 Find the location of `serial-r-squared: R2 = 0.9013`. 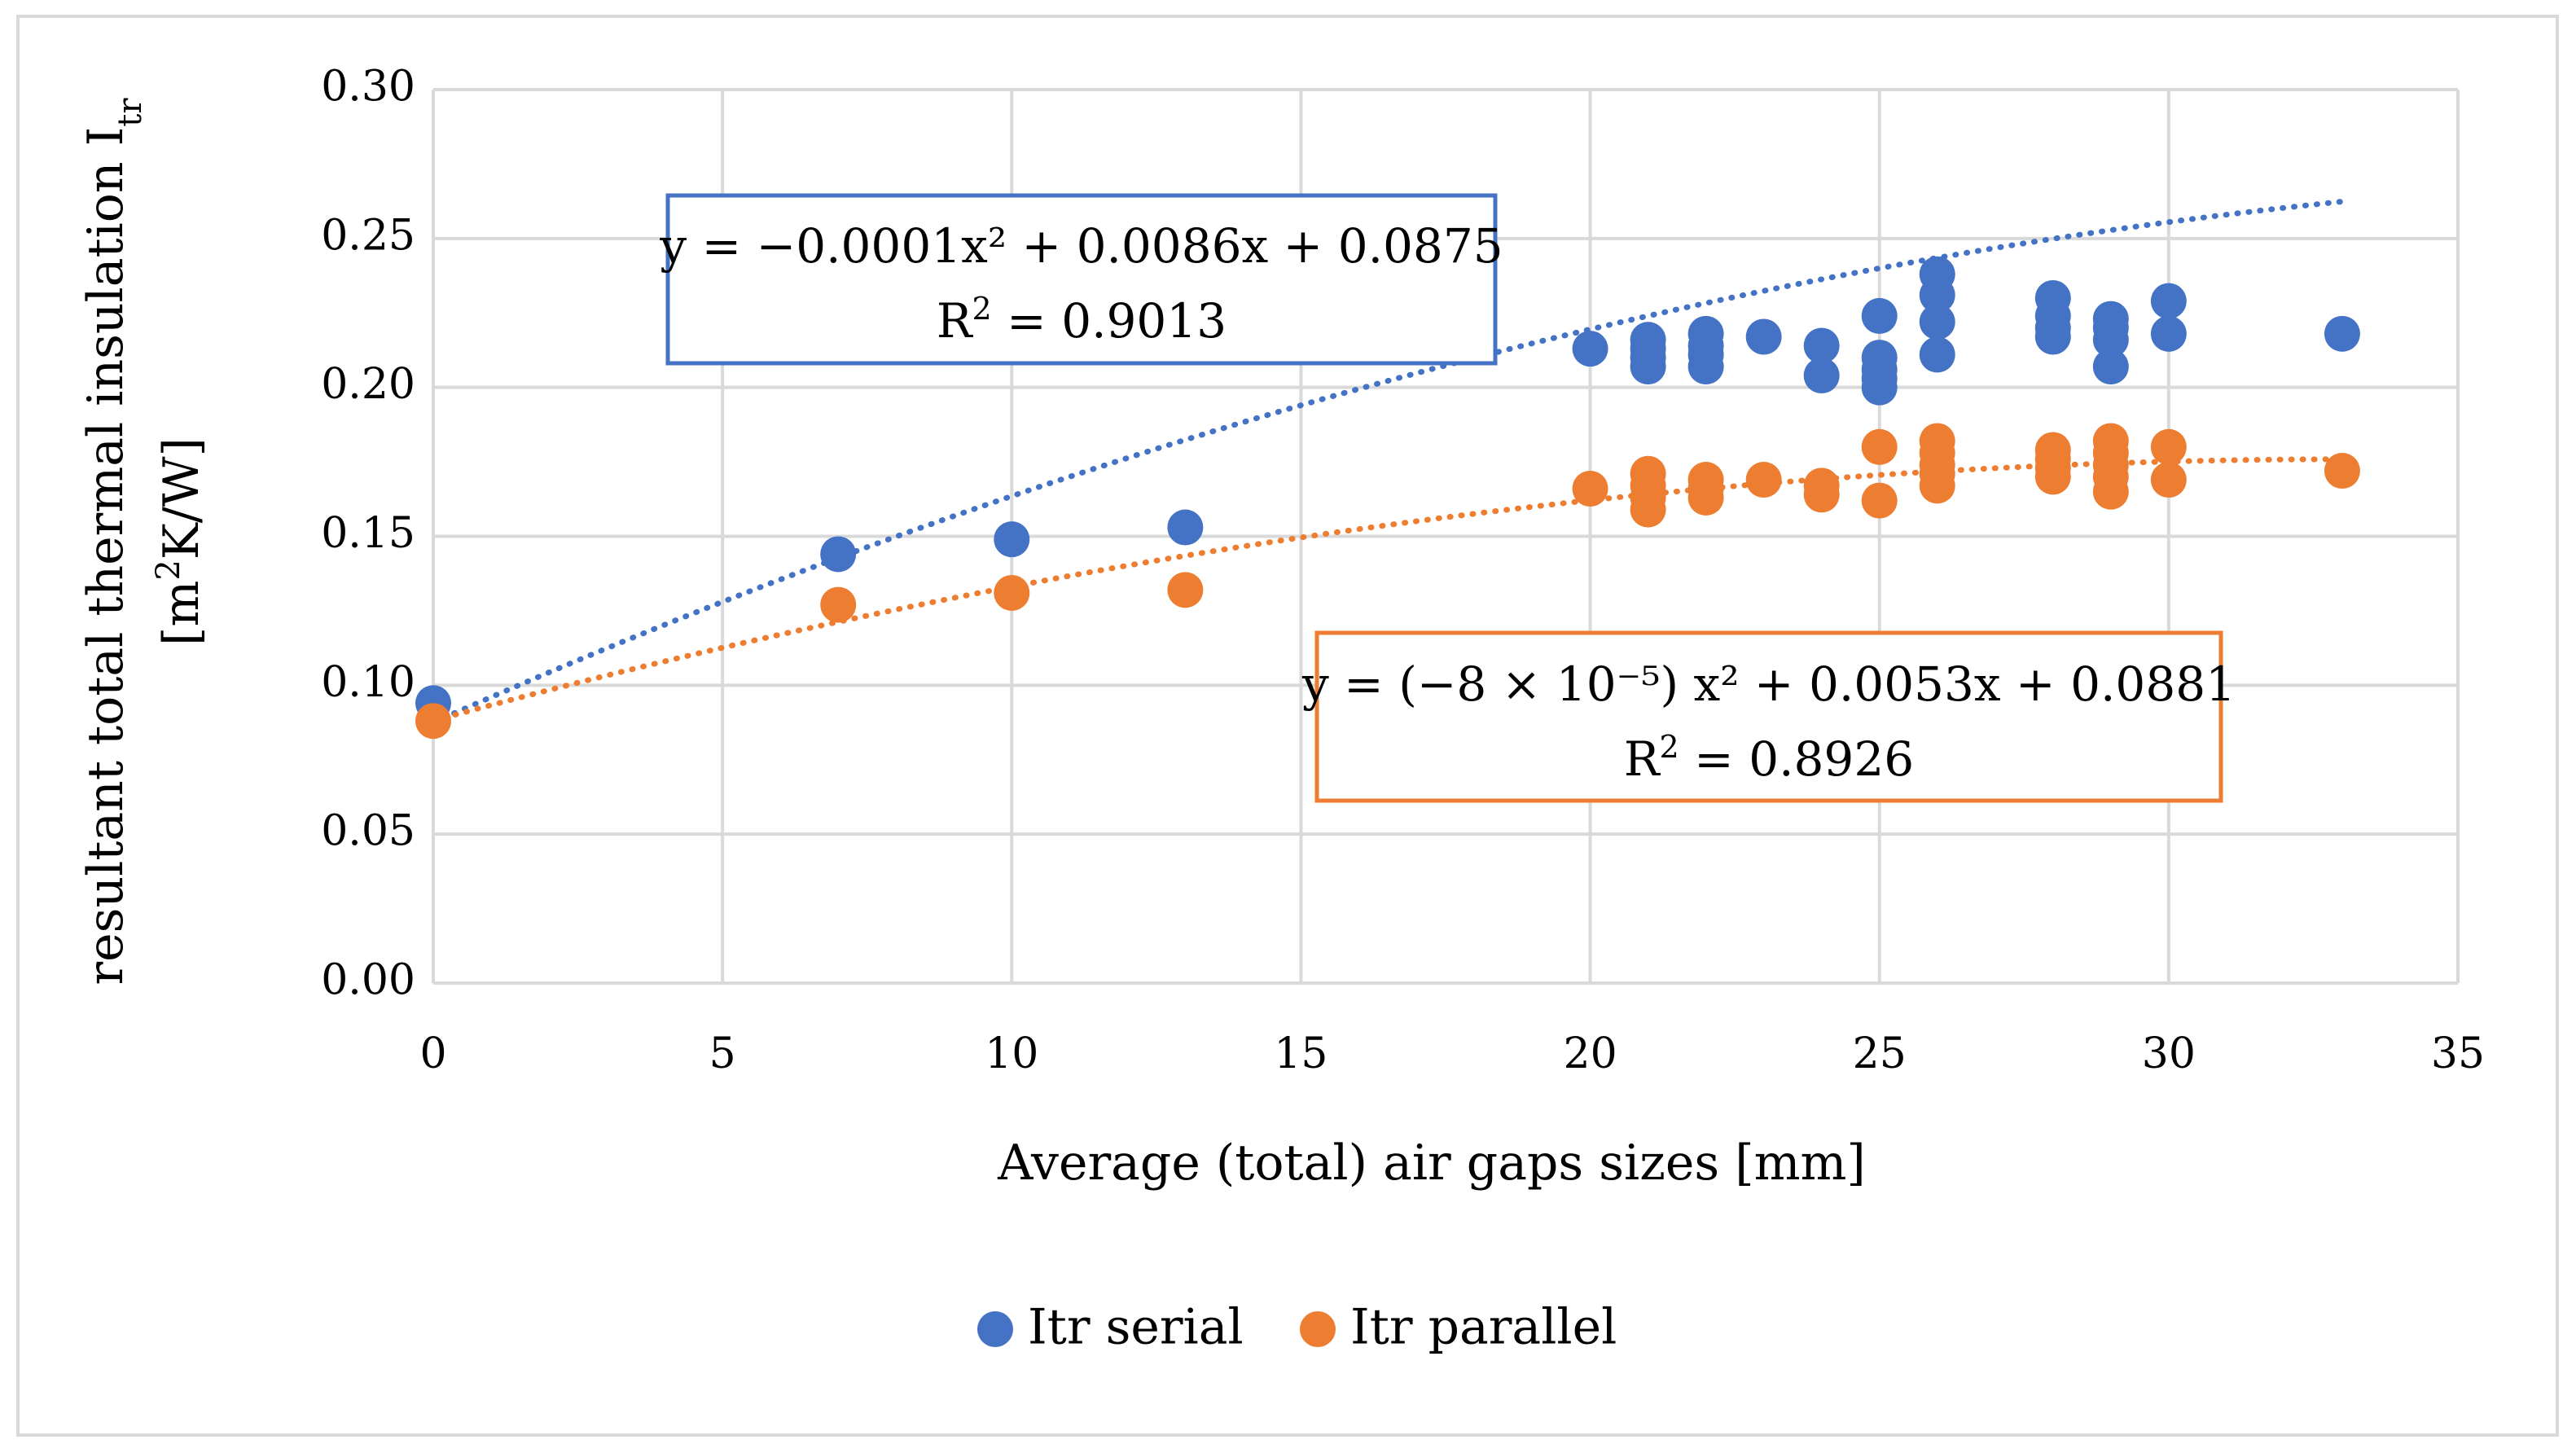

serial-r-squared: R2 = 0.9013 is located at coordinates (1082, 320).